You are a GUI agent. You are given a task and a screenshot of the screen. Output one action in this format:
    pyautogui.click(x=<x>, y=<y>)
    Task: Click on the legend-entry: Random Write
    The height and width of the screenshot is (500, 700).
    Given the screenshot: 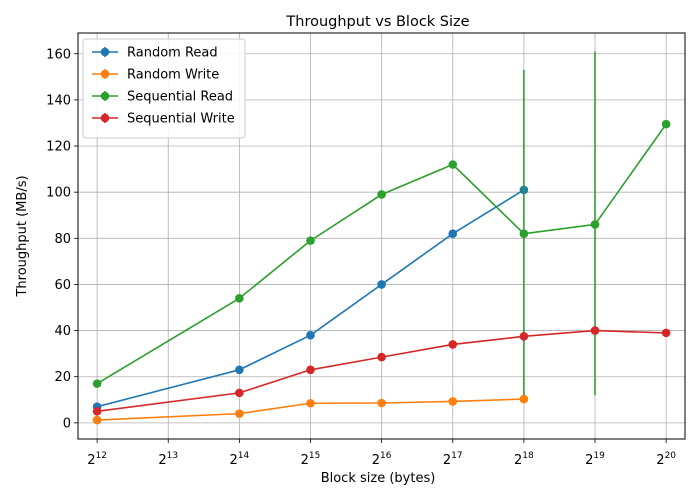 What is the action you would take?
    pyautogui.click(x=155, y=75)
    